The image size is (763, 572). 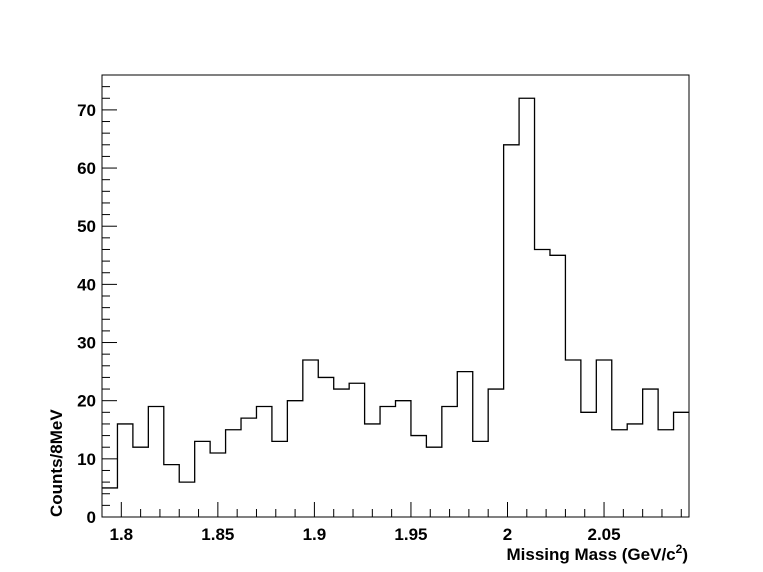 I want to click on x-tick-label: 1.9, so click(x=315, y=534).